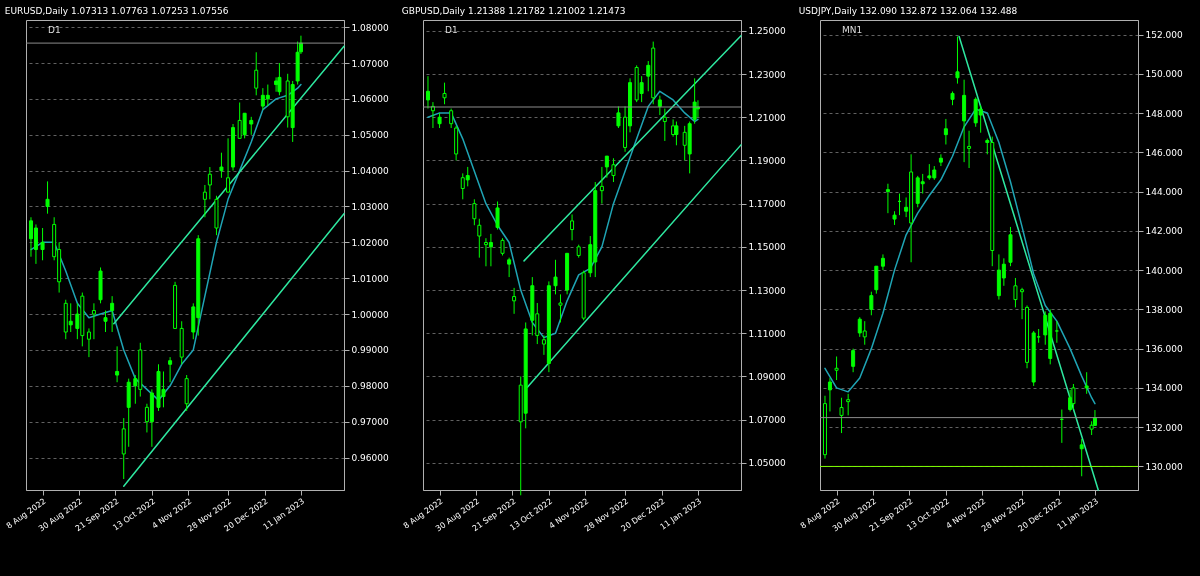 The image size is (1200, 576). I want to click on y-tick-label: 148.000, so click(1164, 113).